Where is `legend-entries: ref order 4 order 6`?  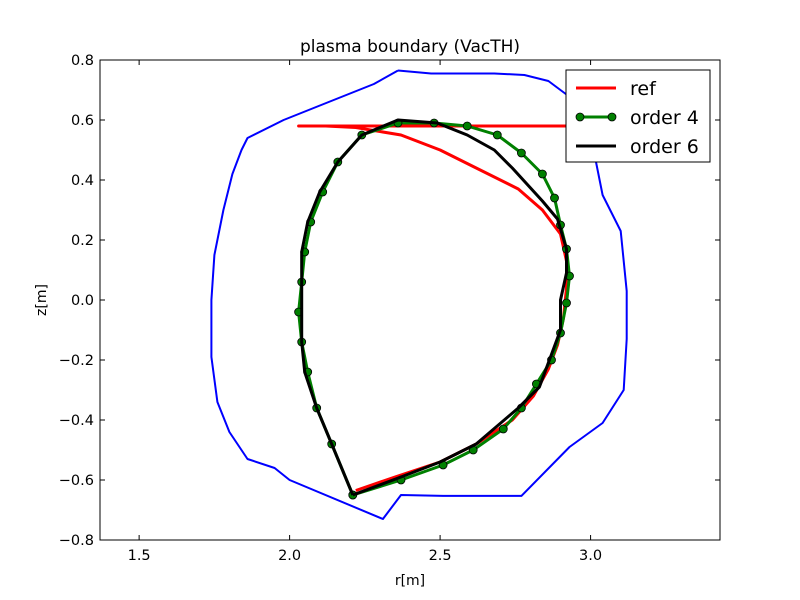 legend-entries: ref order 4 order 6 is located at coordinates (637, 118).